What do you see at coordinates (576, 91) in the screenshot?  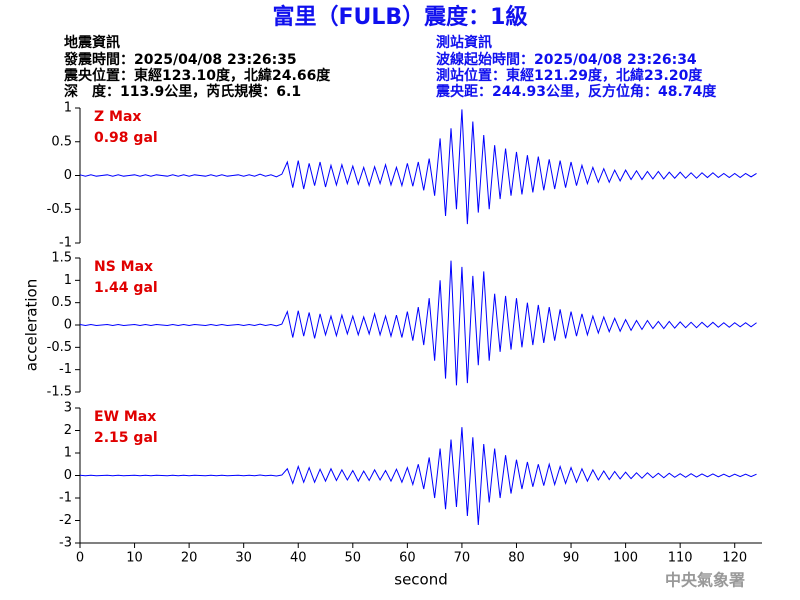 I see `info-right: 震央距：244.93公里，反方位角：48.74度` at bounding box center [576, 91].